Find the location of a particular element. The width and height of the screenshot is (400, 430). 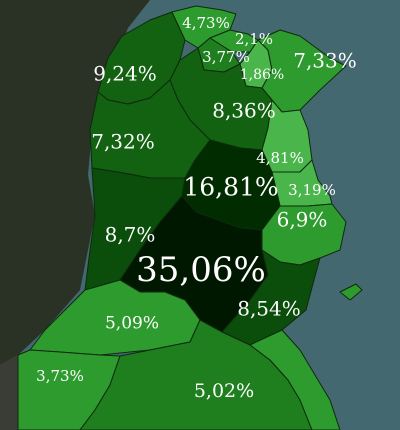

neighbor-country-south is located at coordinates (9, 392).